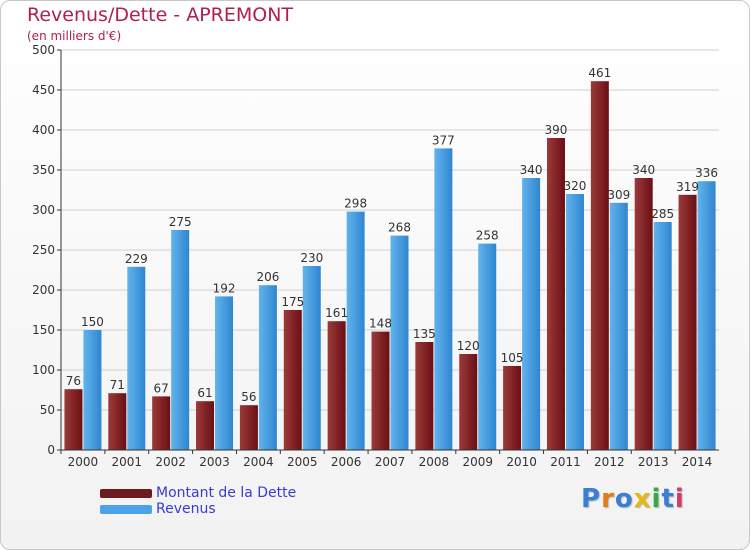 Image resolution: width=750 pixels, height=550 pixels. I want to click on data-label-revenus: 309, so click(618, 195).